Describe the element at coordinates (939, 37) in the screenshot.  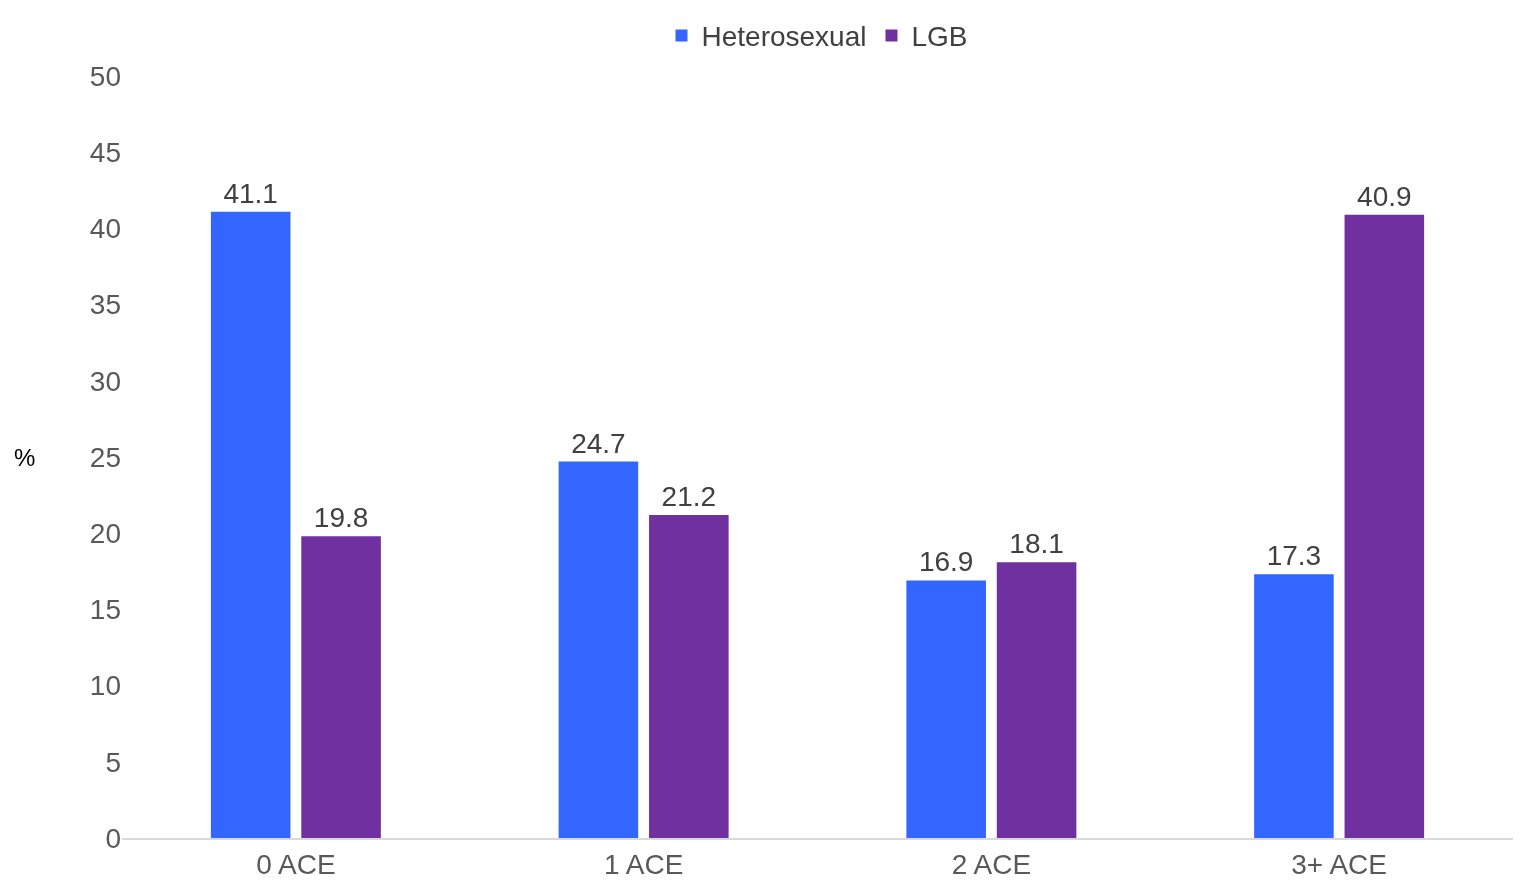
I see `legend-label: LGB` at that location.